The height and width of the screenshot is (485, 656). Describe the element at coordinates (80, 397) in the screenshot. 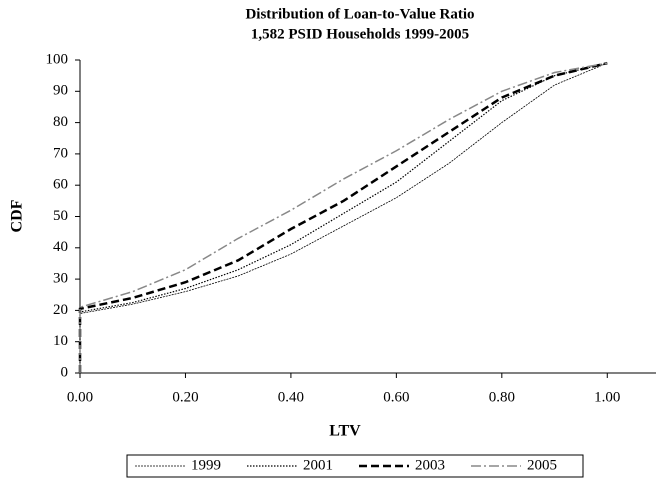

I see `x-tick-label: 0.00` at that location.